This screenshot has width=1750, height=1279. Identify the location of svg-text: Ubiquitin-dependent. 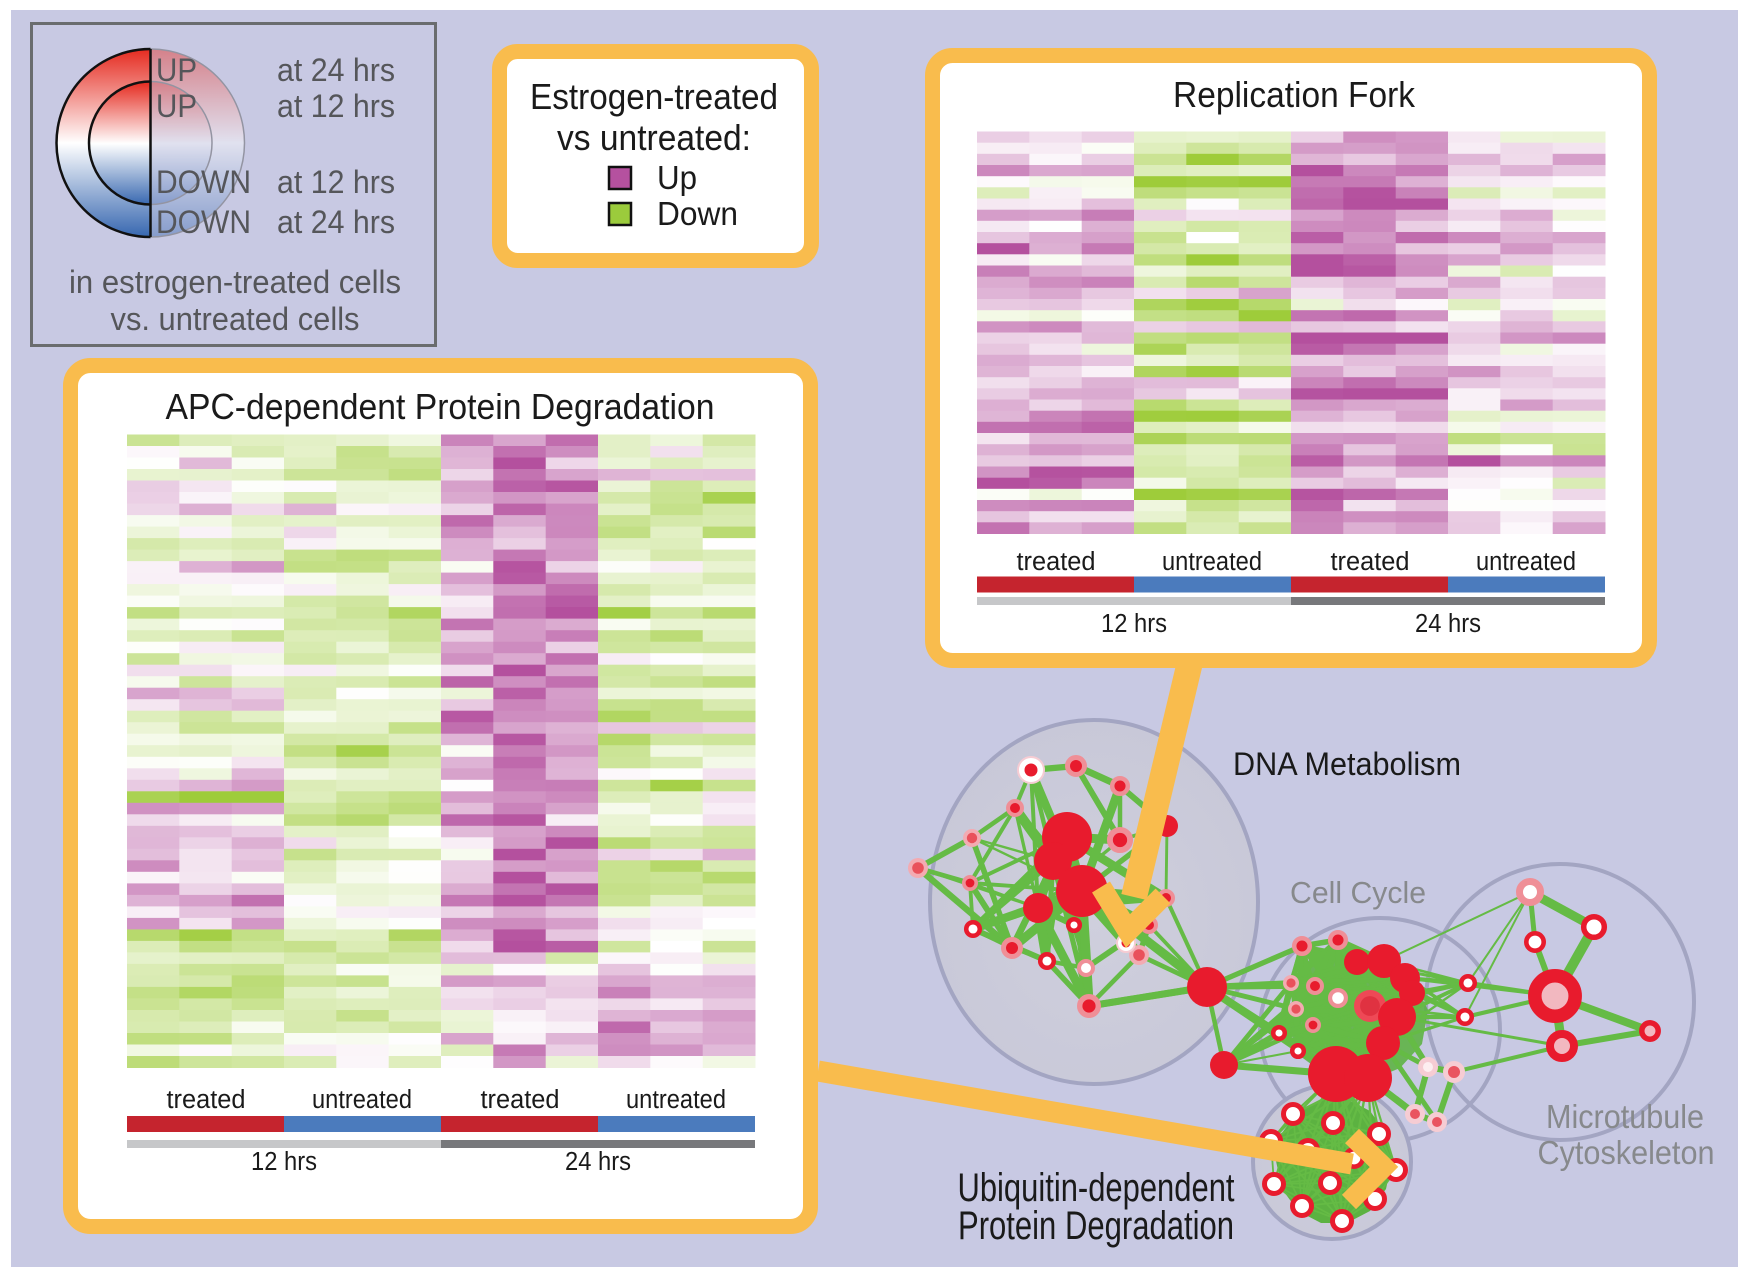
(1096, 1188).